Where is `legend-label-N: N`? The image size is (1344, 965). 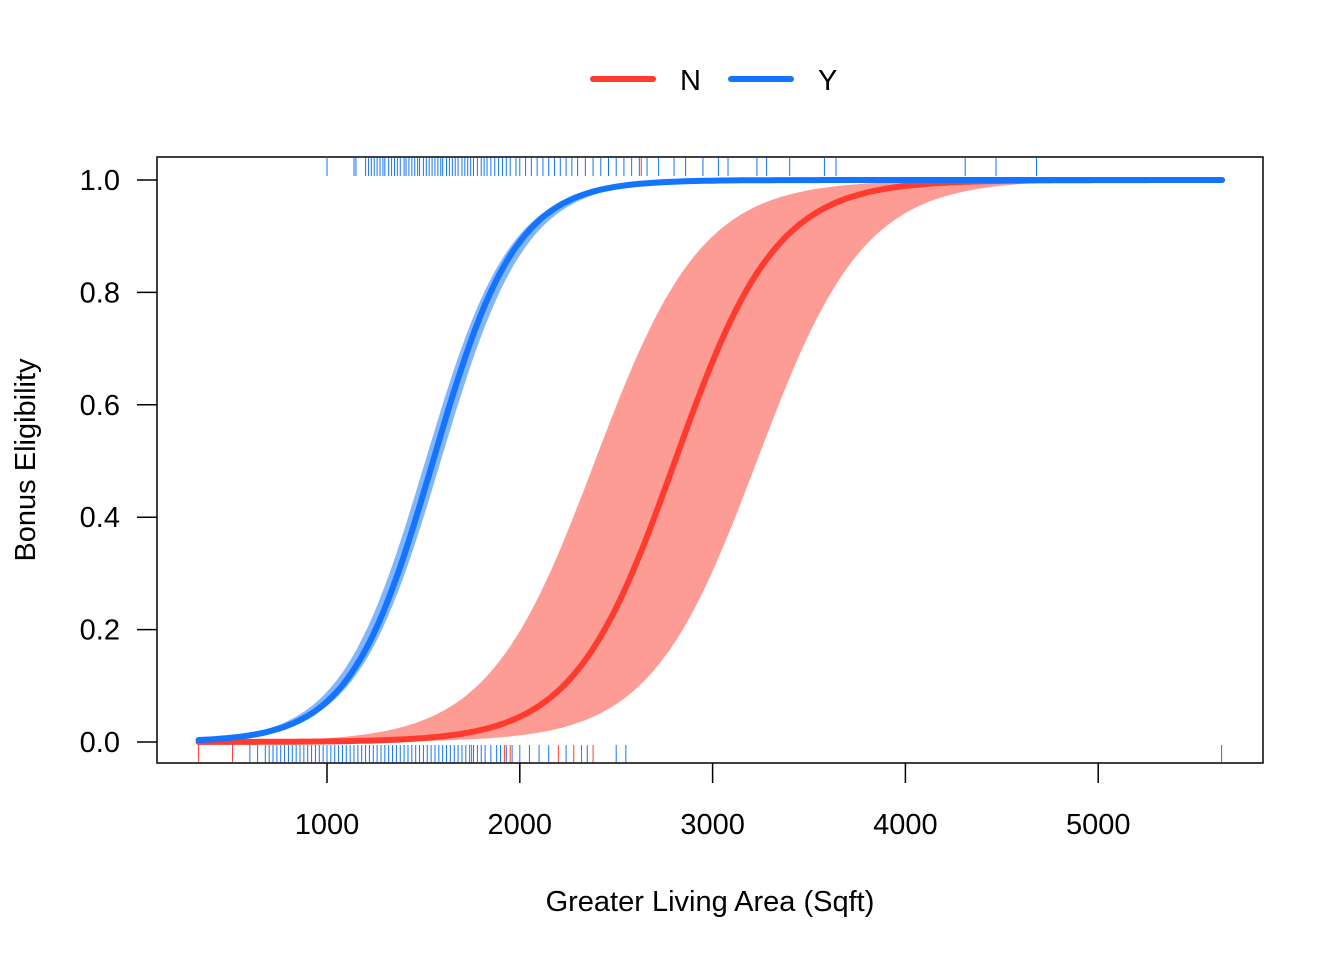 legend-label-N: N is located at coordinates (690, 81).